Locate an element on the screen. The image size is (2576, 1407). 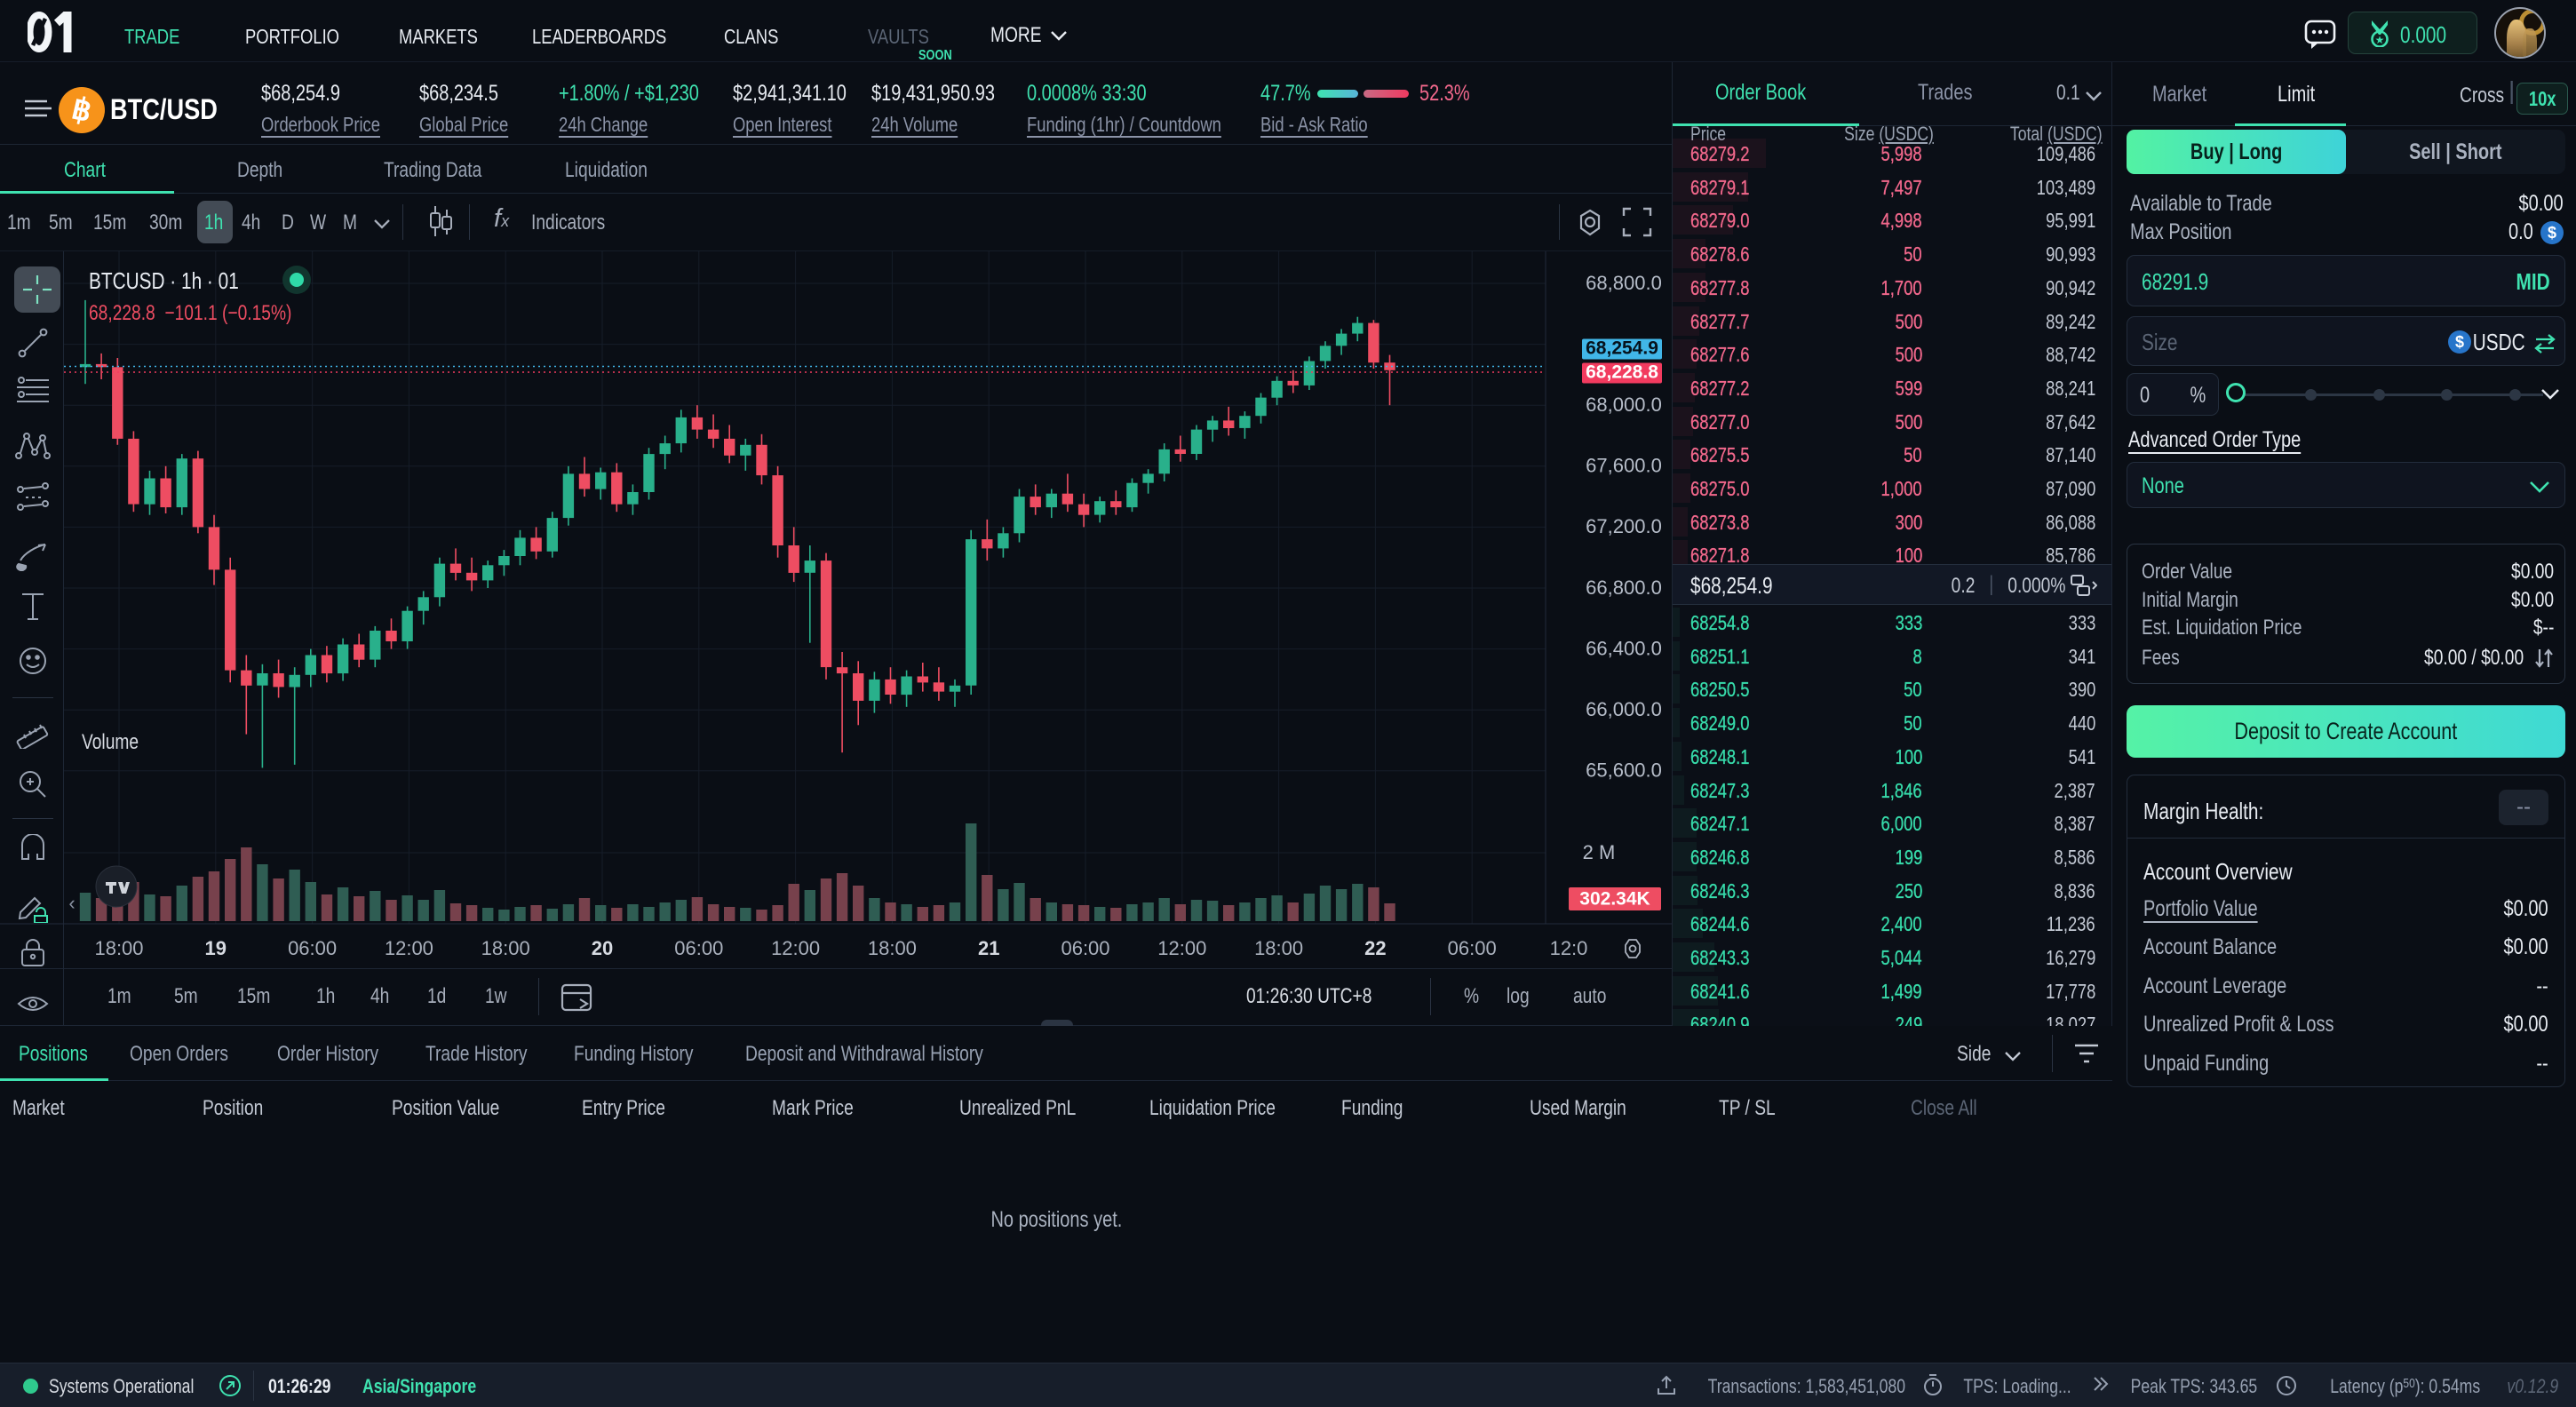
svg-text: 65,600.0 is located at coordinates (1624, 770).